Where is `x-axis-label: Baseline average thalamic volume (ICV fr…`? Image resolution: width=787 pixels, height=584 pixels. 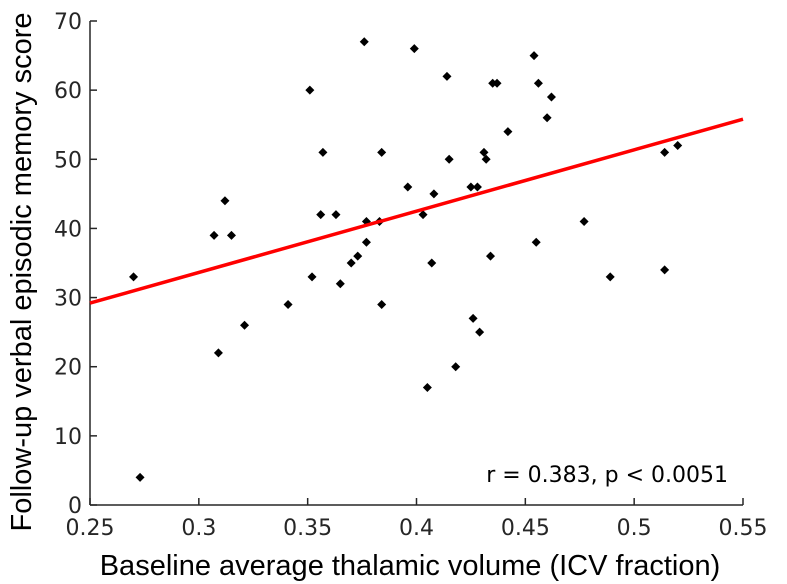 x-axis-label: Baseline average thalamic volume (ICV fr… is located at coordinates (410, 566).